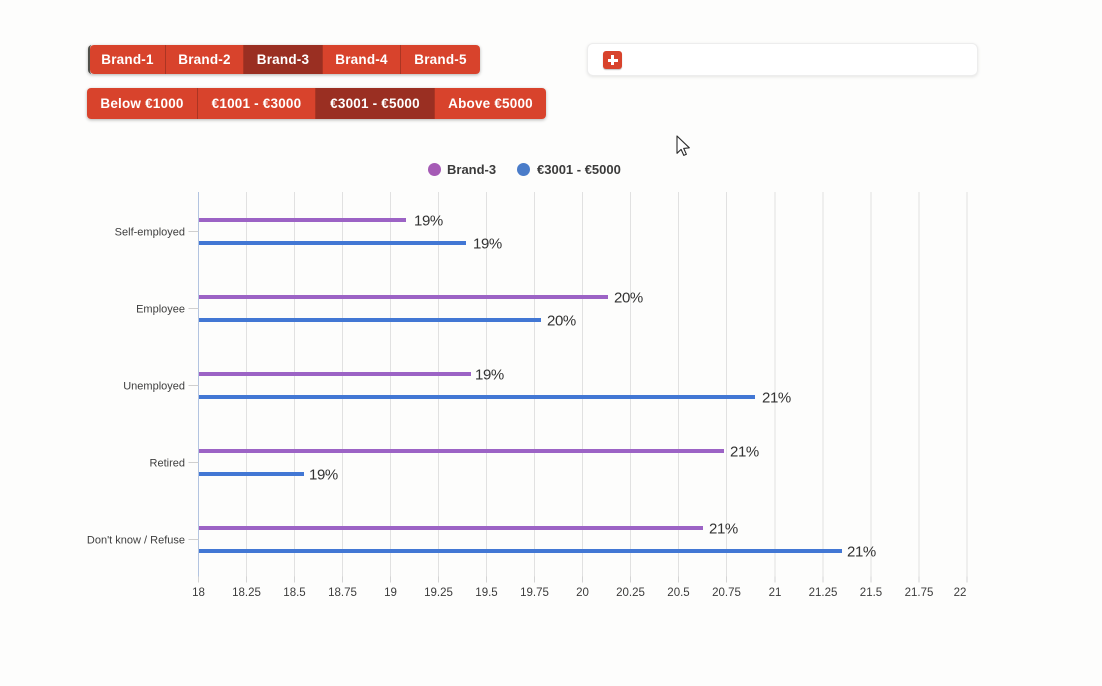  I want to click on svg-text: 21.5, so click(871, 593).